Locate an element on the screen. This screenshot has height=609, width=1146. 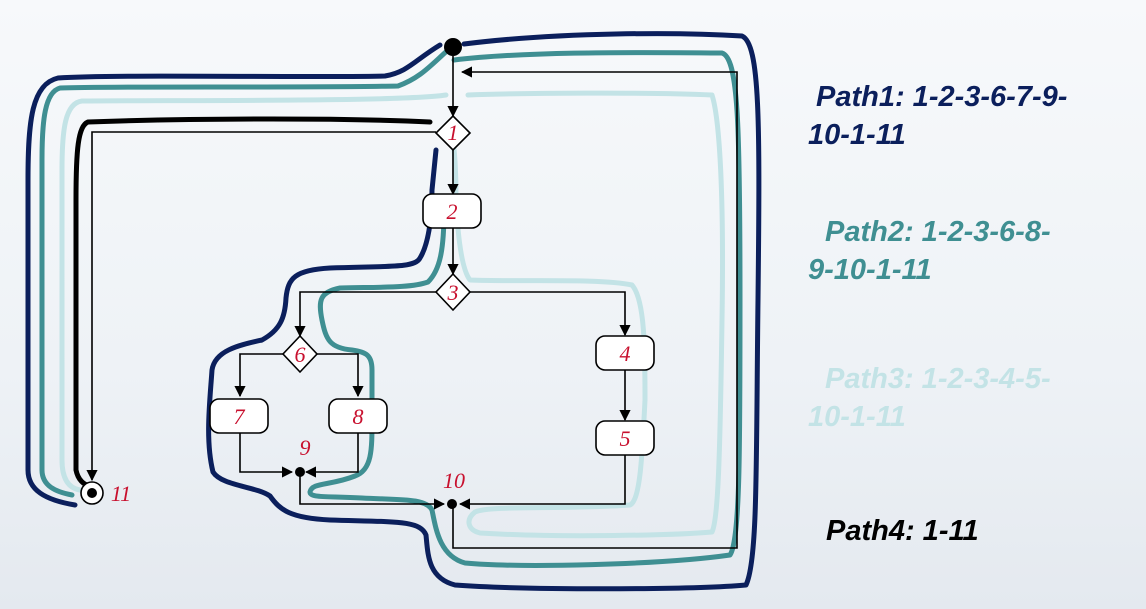
node-3-label: 3 is located at coordinates (453, 292).